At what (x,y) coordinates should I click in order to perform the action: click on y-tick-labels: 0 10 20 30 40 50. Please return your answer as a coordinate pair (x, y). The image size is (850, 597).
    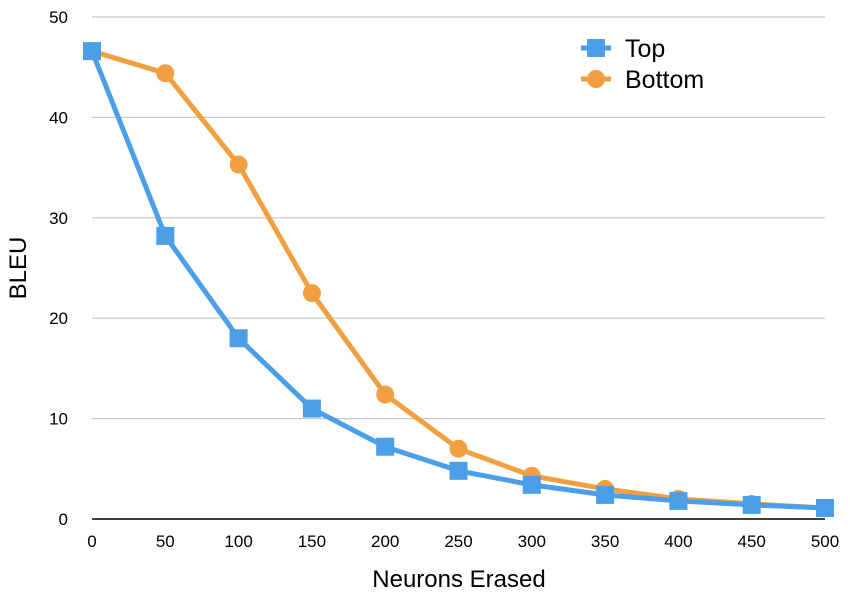
    Looking at the image, I should click on (58, 268).